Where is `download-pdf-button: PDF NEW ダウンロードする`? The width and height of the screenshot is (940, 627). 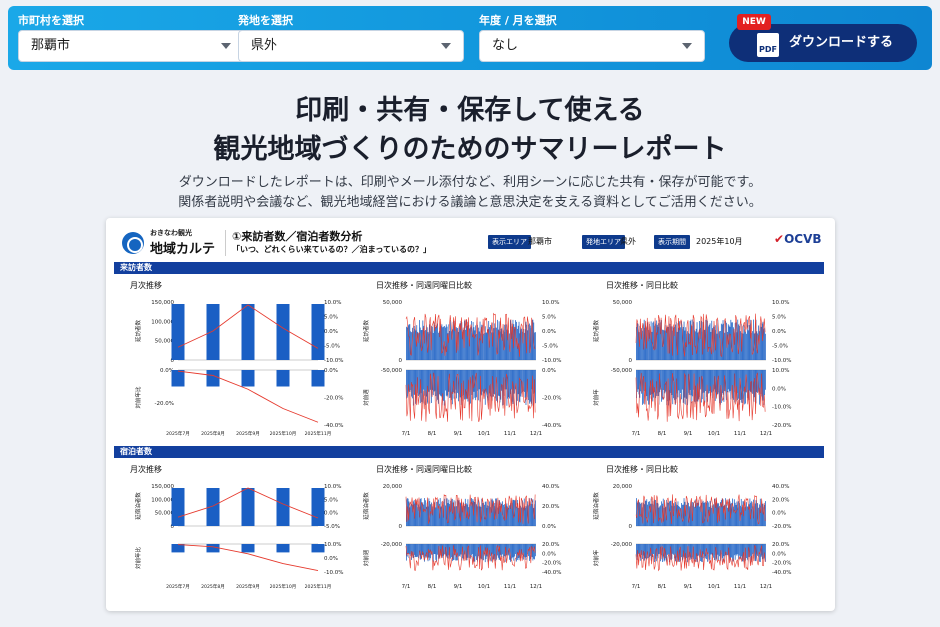 download-pdf-button: PDF NEW ダウンロードする is located at coordinates (823, 38).